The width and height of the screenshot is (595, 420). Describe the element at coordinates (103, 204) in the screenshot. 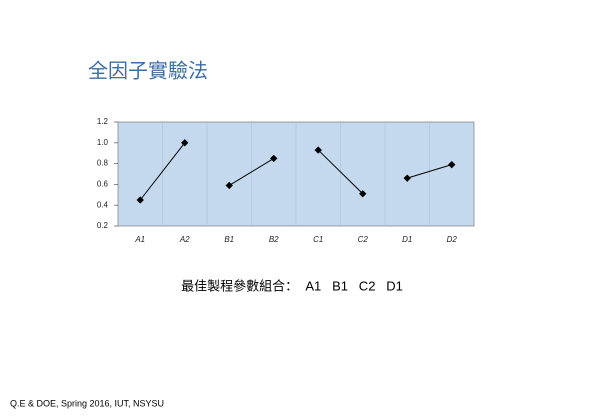

I see `y-tick-label: 0.4` at that location.